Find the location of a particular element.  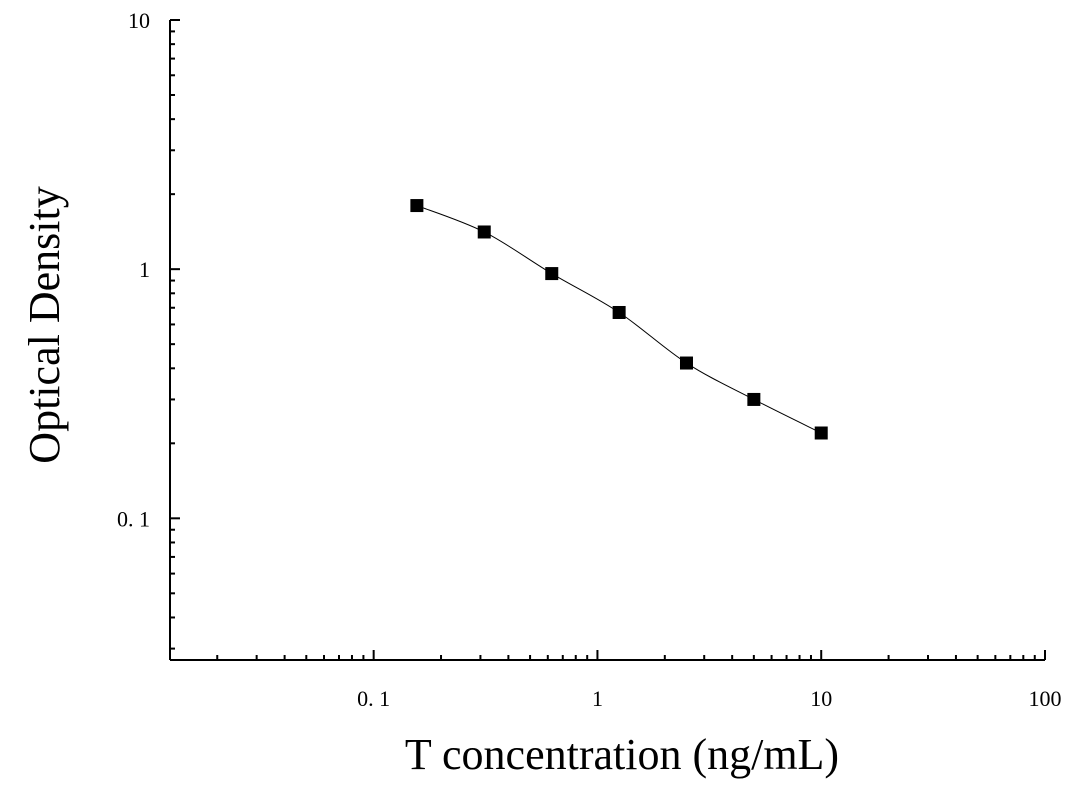

x-axis-title: T concentration (ng/mL) is located at coordinates (622, 754).